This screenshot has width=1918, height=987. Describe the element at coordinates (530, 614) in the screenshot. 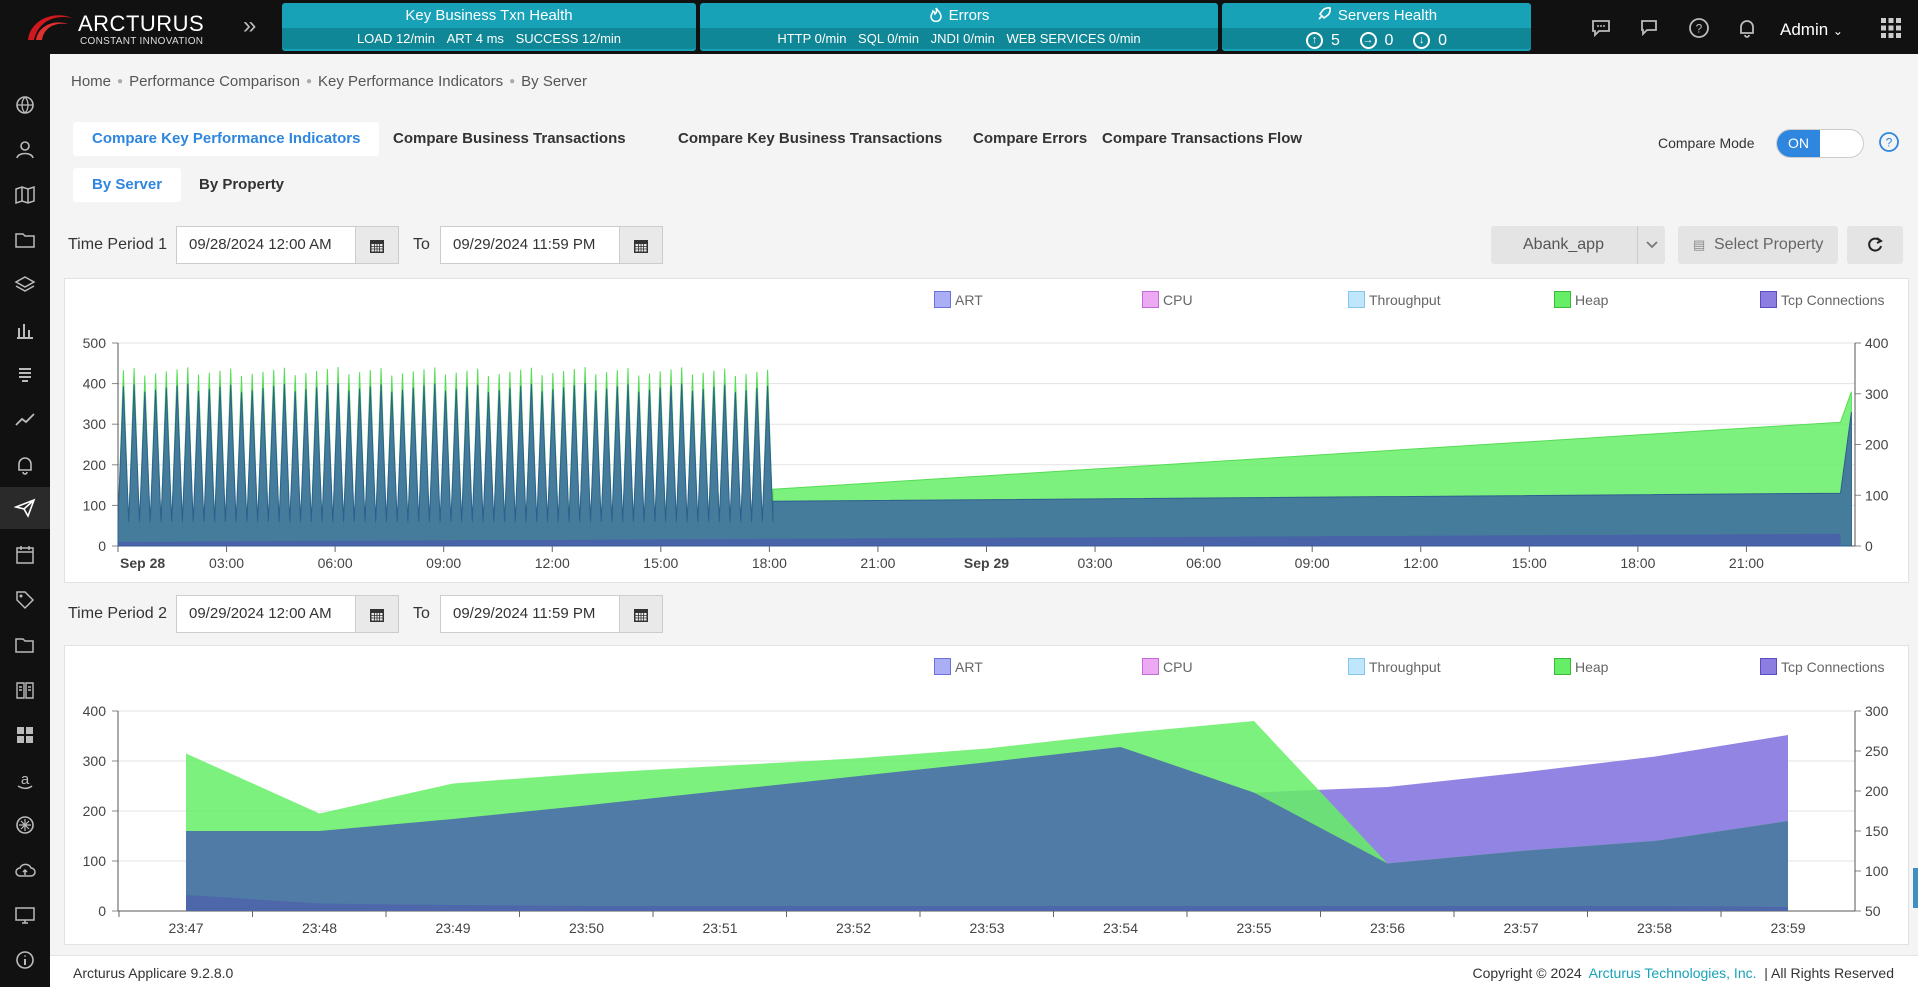

I see `period2-to-input: 09/29/2024 11:59 PM` at that location.